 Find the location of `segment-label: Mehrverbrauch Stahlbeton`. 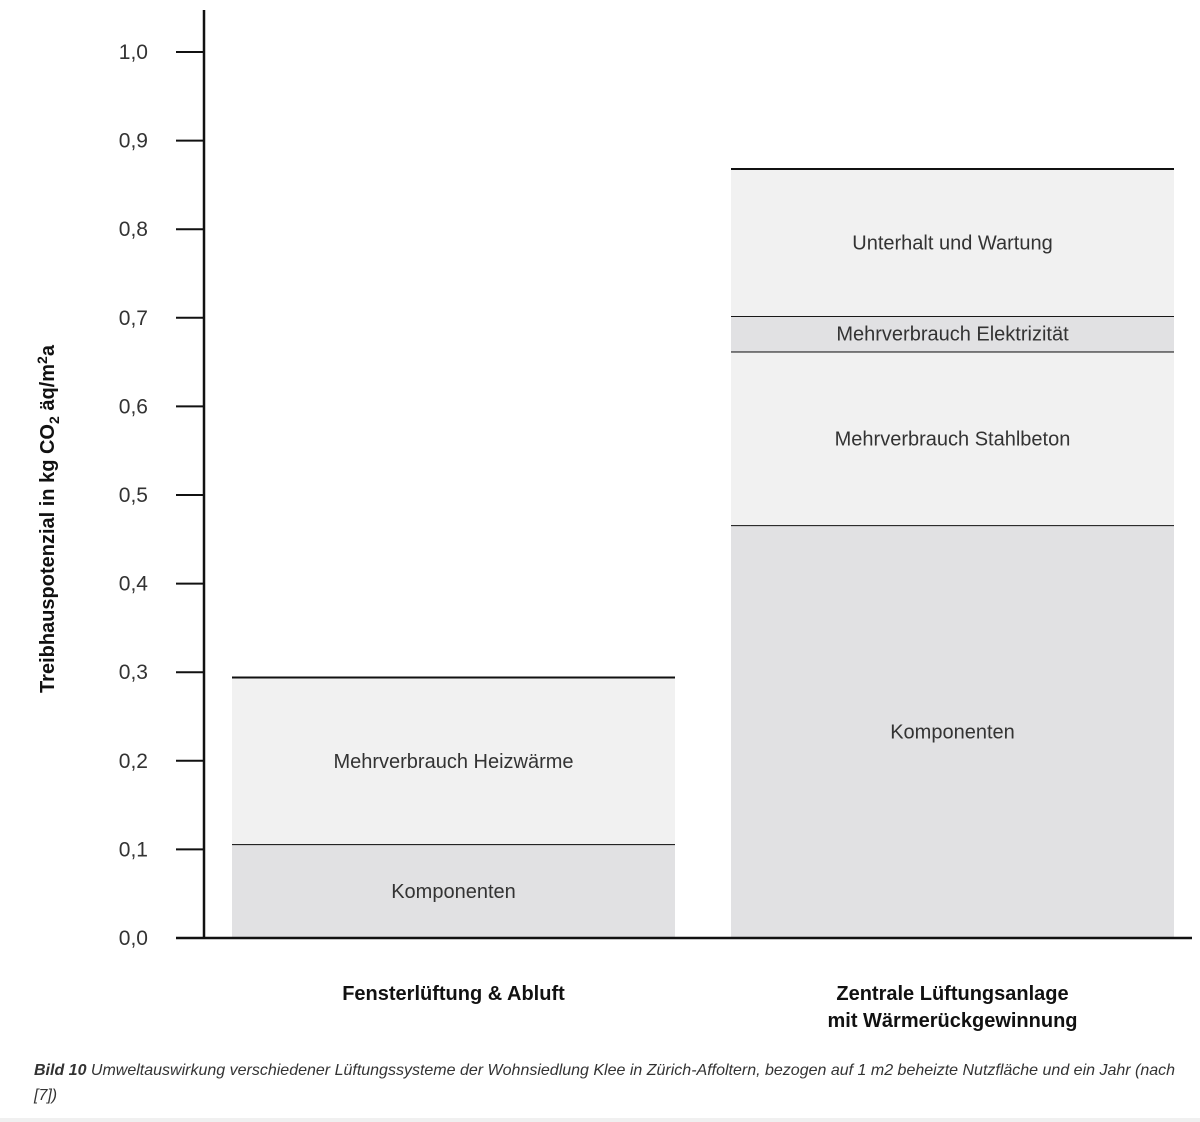

segment-label: Mehrverbrauch Stahlbeton is located at coordinates (953, 439).